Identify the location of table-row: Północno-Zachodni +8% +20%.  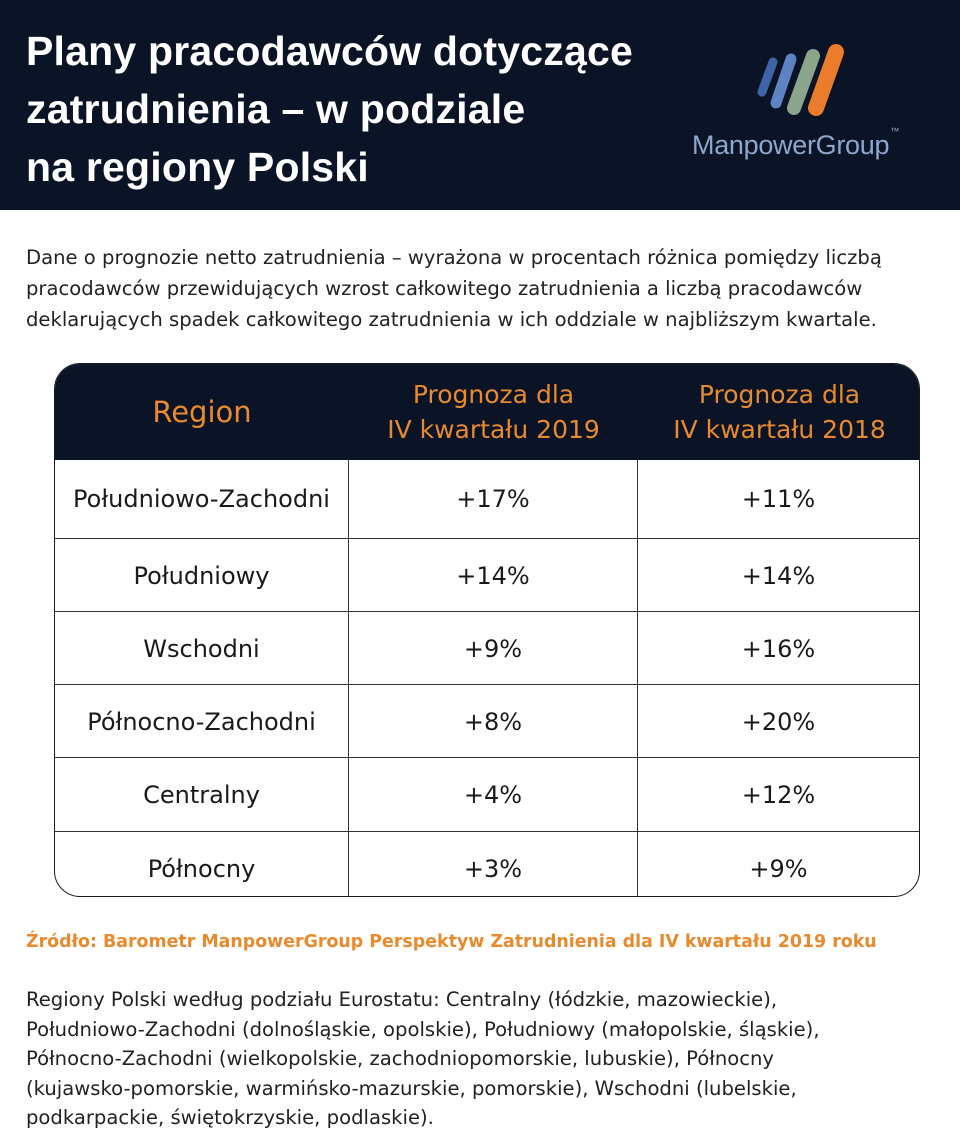
(487, 721).